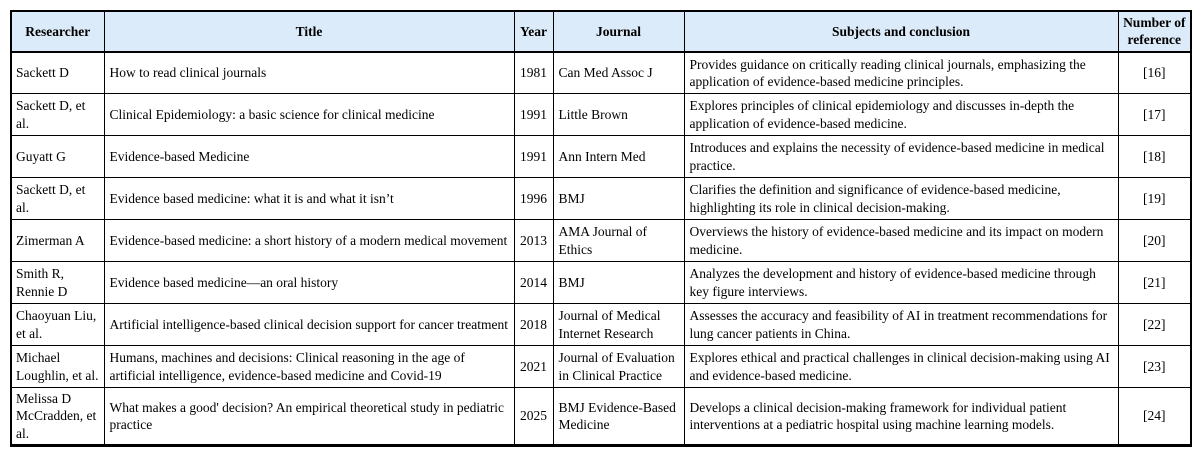 The image size is (1200, 476). Describe the element at coordinates (57, 283) in the screenshot. I see `cell-researcher: Smith R, Rennie D` at that location.